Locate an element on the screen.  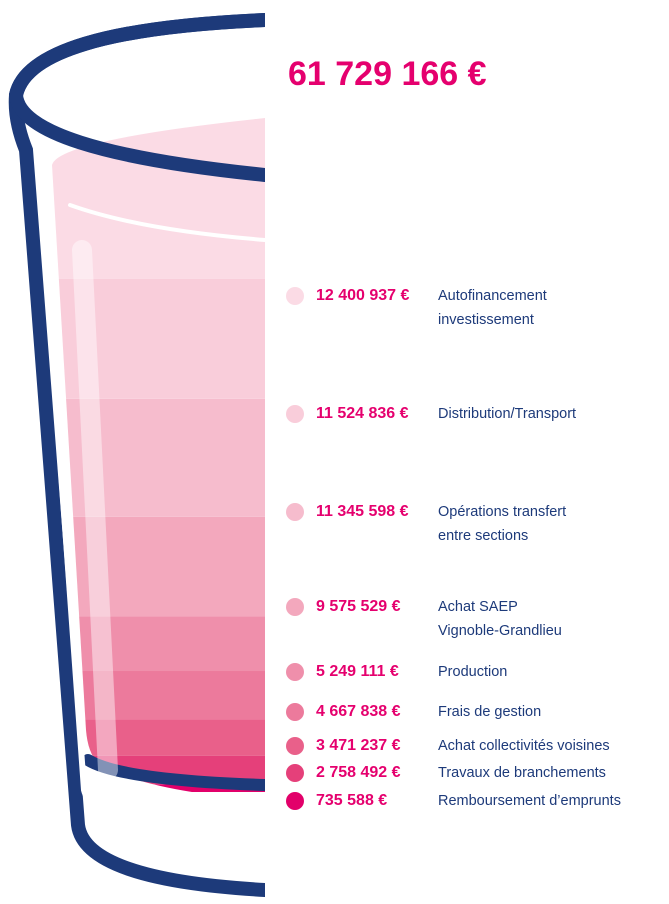
category-label: Frais de gestion is located at coordinates (489, 712).